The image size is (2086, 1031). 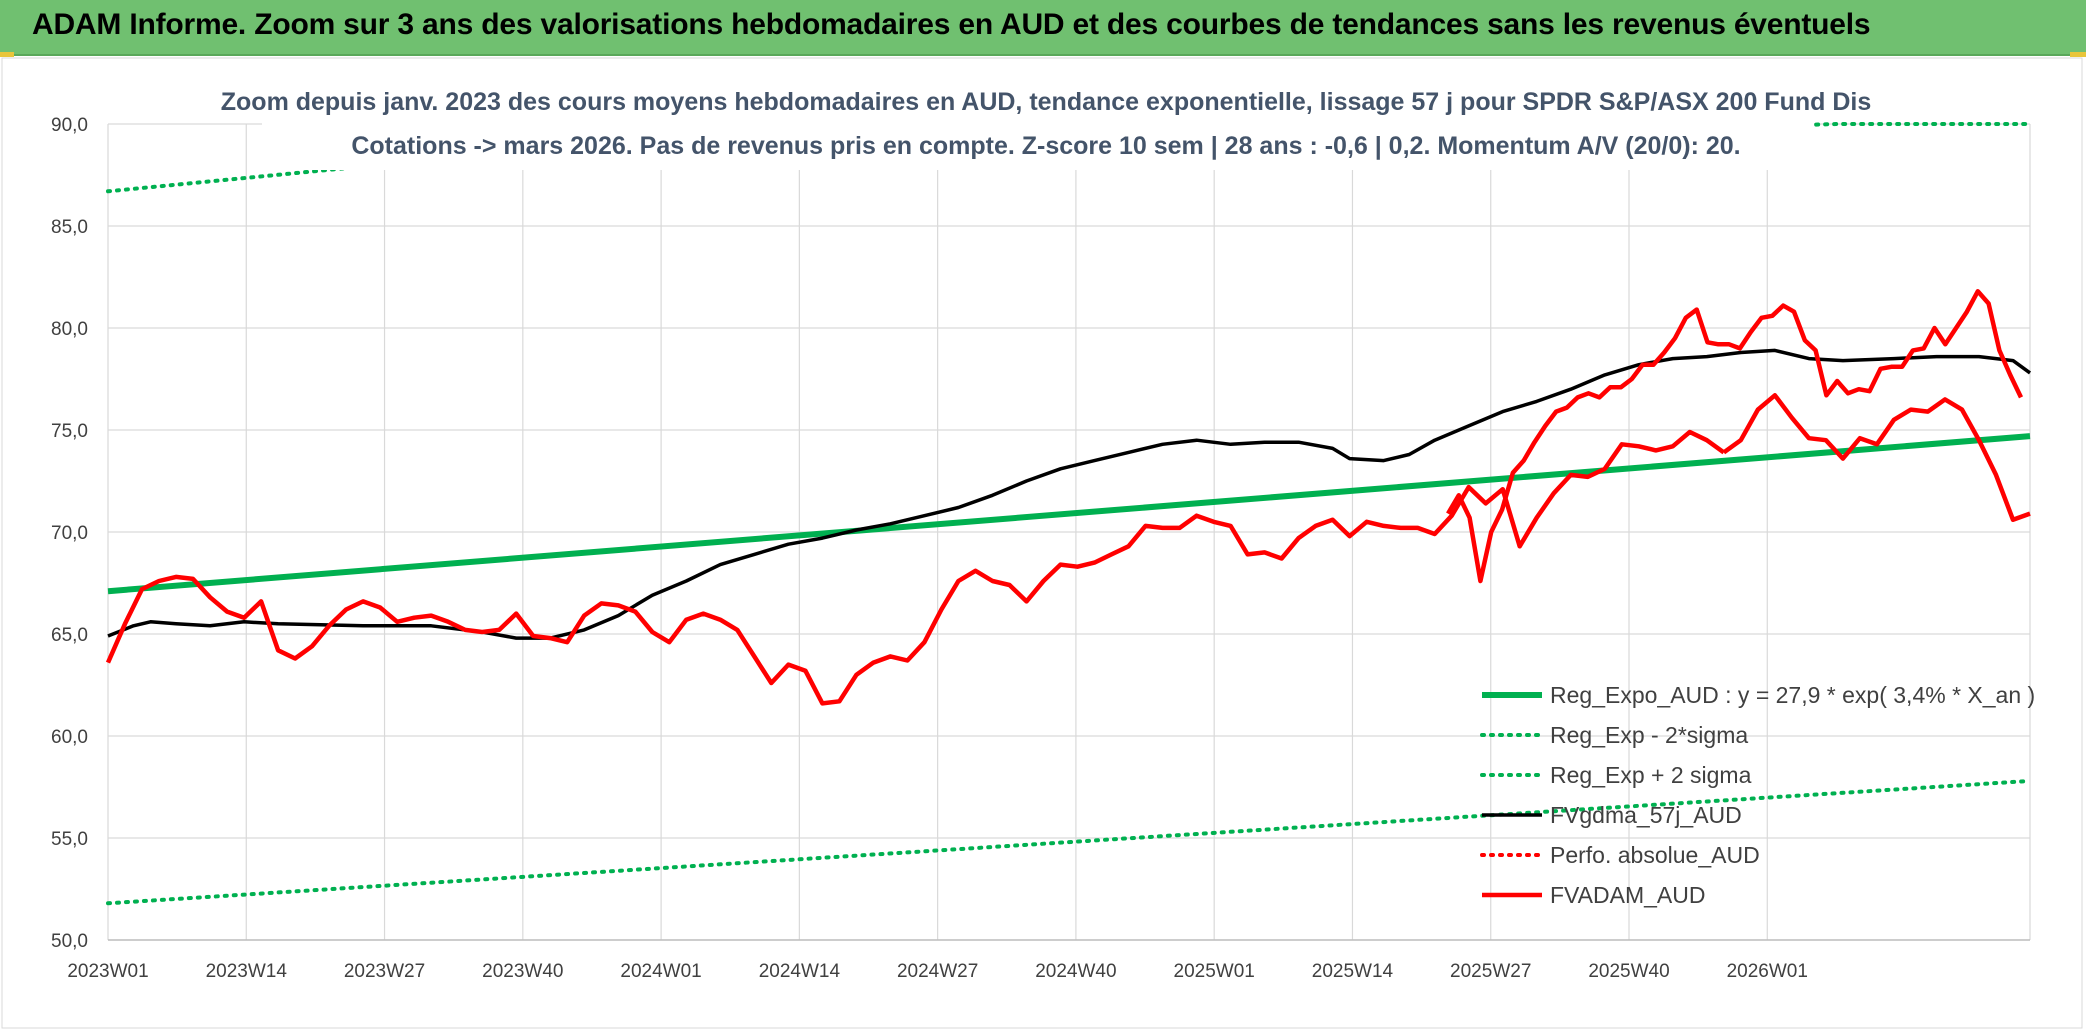 What do you see at coordinates (69, 329) in the screenshot?
I see `y-tick-label: 80,0` at bounding box center [69, 329].